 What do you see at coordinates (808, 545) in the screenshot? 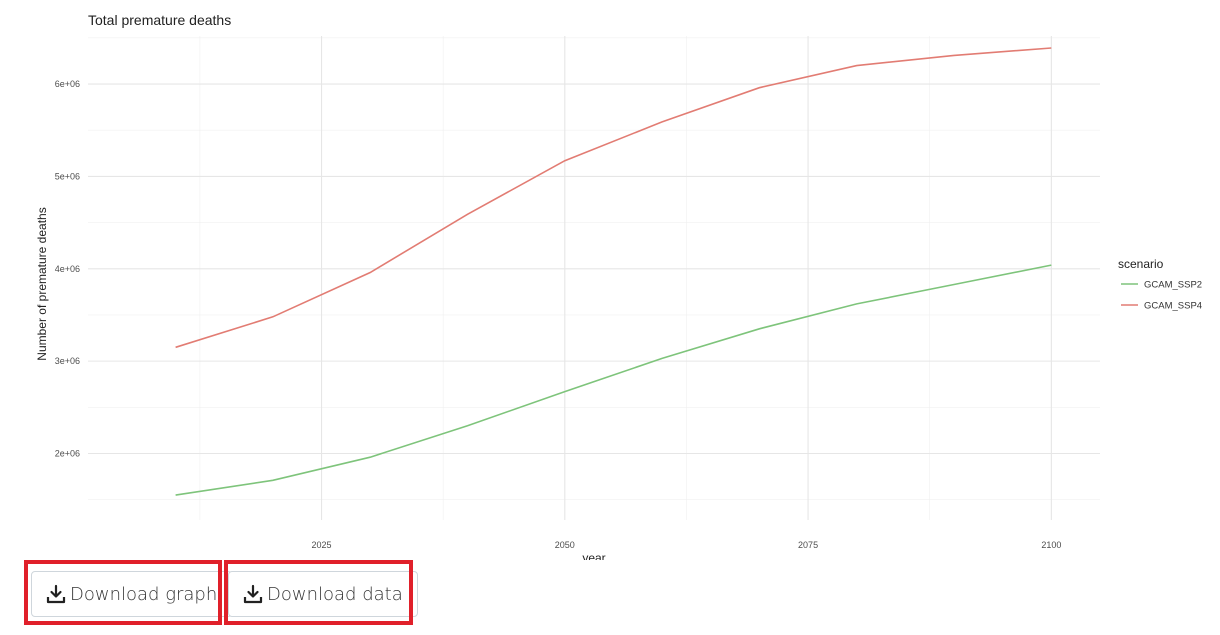
I see `x-tick-label: 2075` at bounding box center [808, 545].